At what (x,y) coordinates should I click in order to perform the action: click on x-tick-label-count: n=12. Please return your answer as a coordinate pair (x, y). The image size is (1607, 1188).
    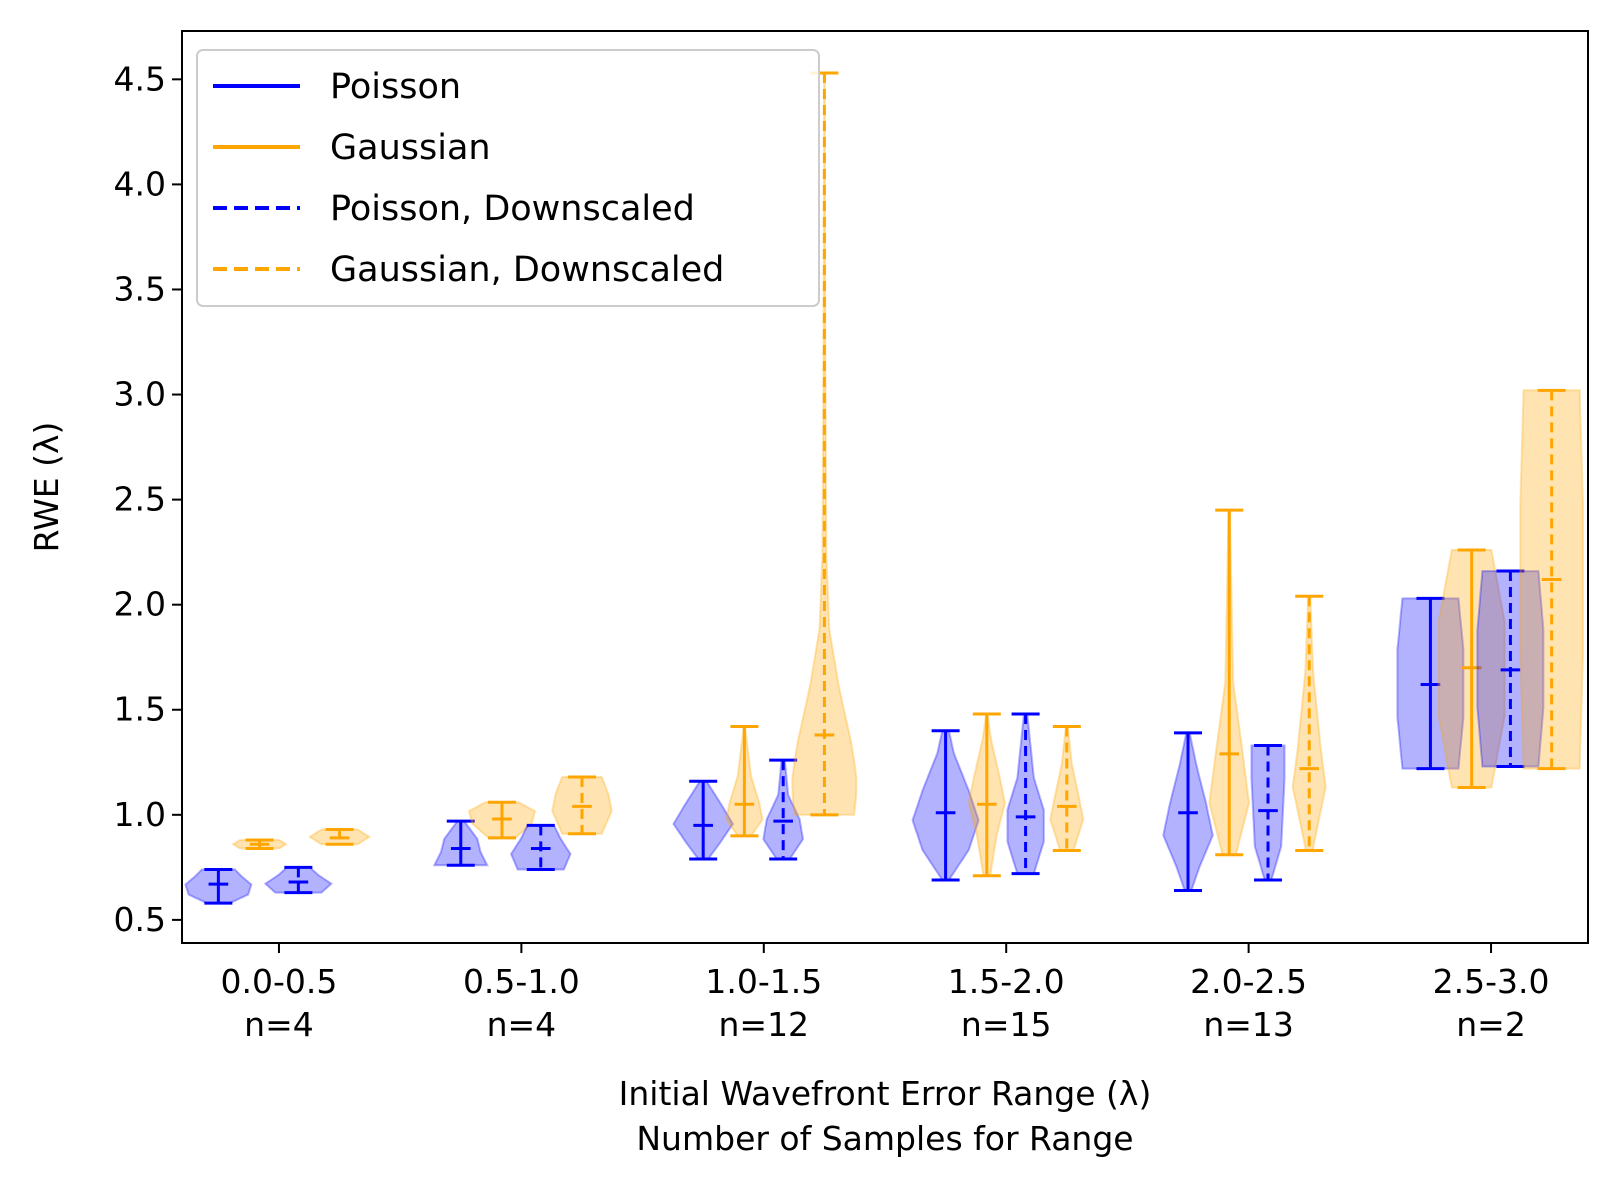
    Looking at the image, I should click on (764, 1024).